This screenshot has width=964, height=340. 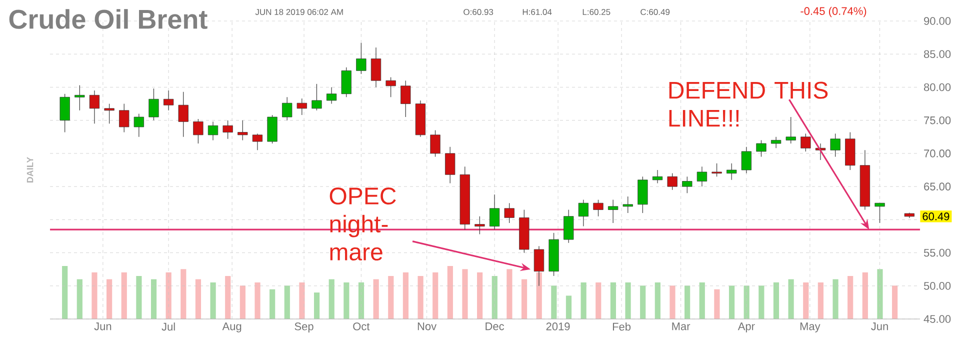 I want to click on y-tick-label: 45.00, so click(x=937, y=319).